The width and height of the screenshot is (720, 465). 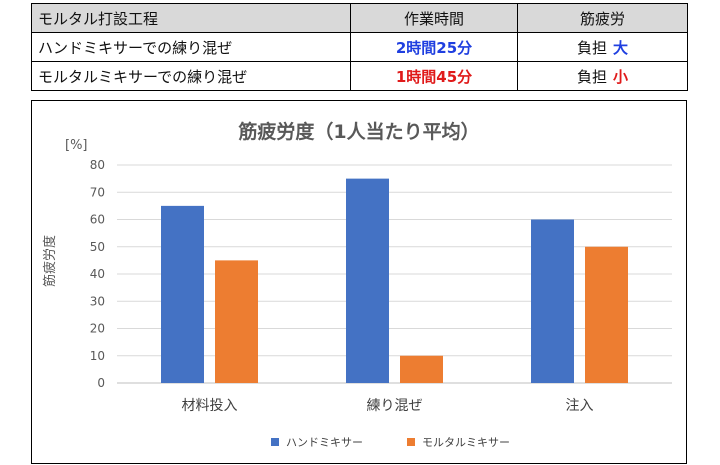 What do you see at coordinates (191, 76) in the screenshot?
I see `process-cell: モルタルミキサーでの練り混ぜ` at bounding box center [191, 76].